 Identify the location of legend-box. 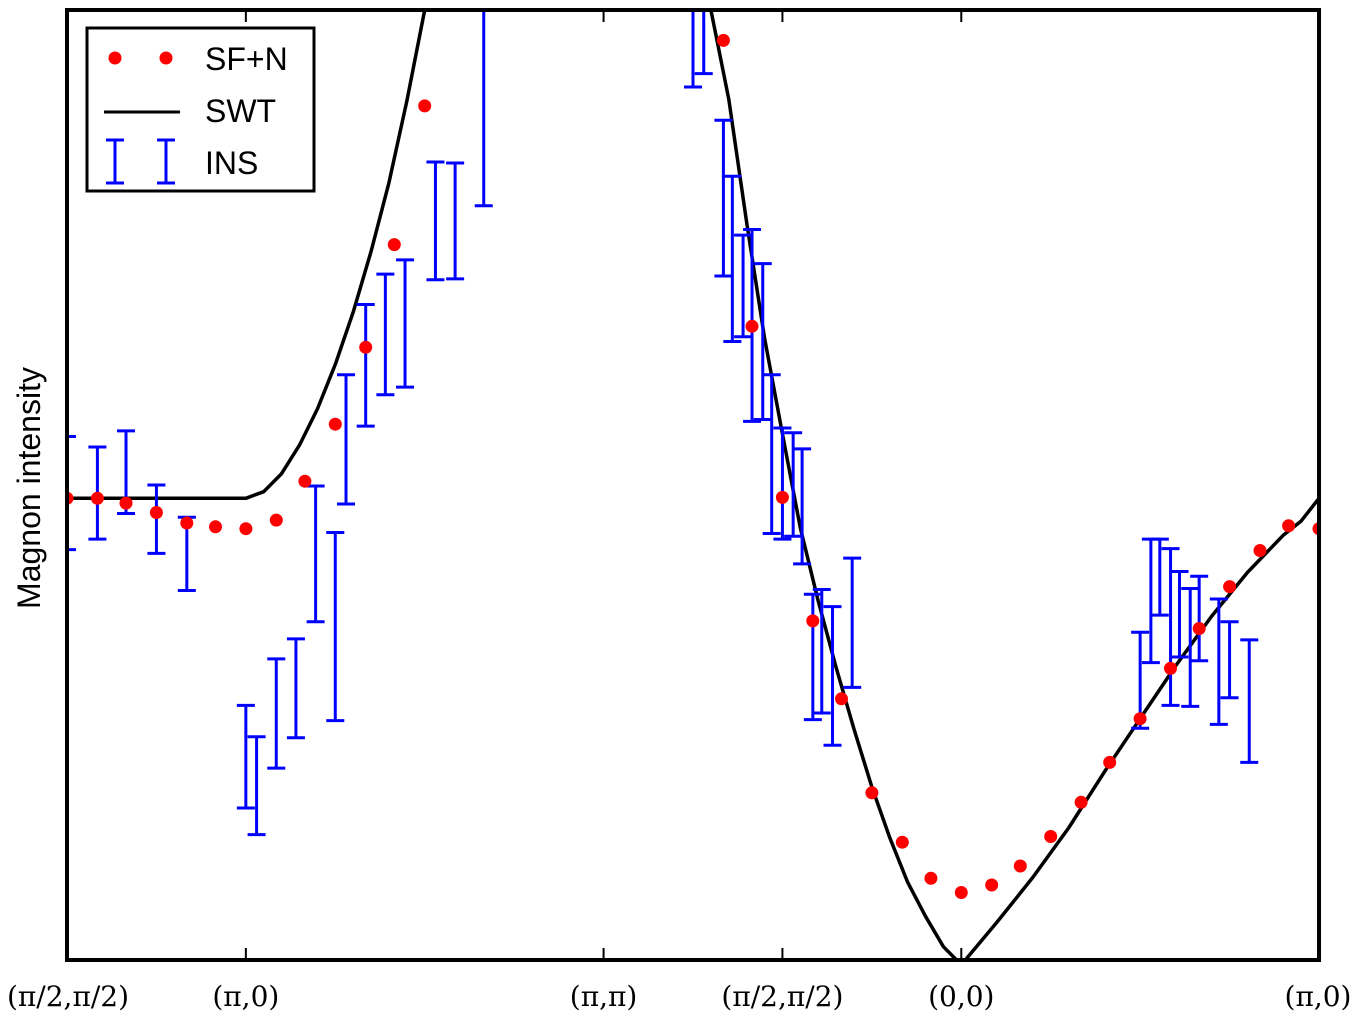
(200, 109).